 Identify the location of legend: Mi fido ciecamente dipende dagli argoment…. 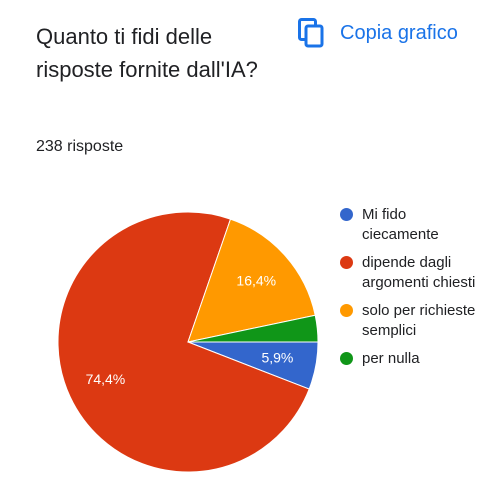
(410, 291).